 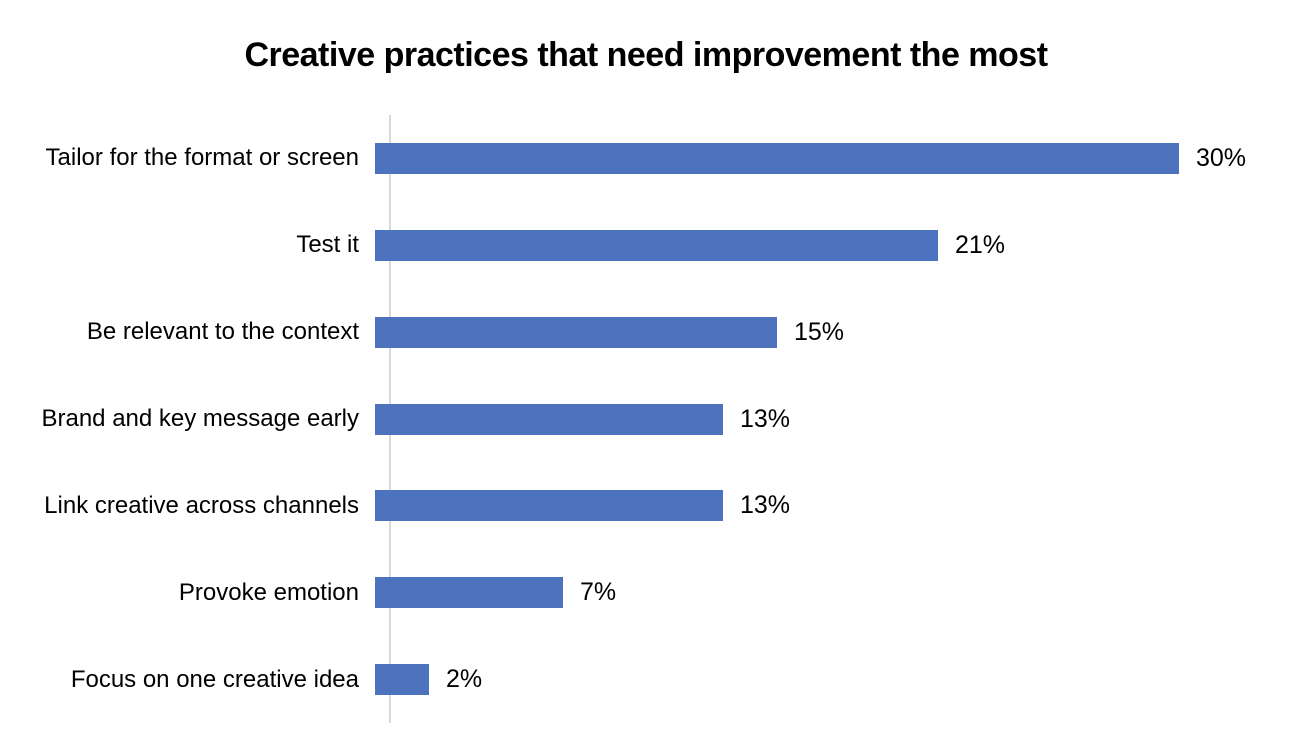 I want to click on category-label: Link creative across channels, so click(x=201, y=505).